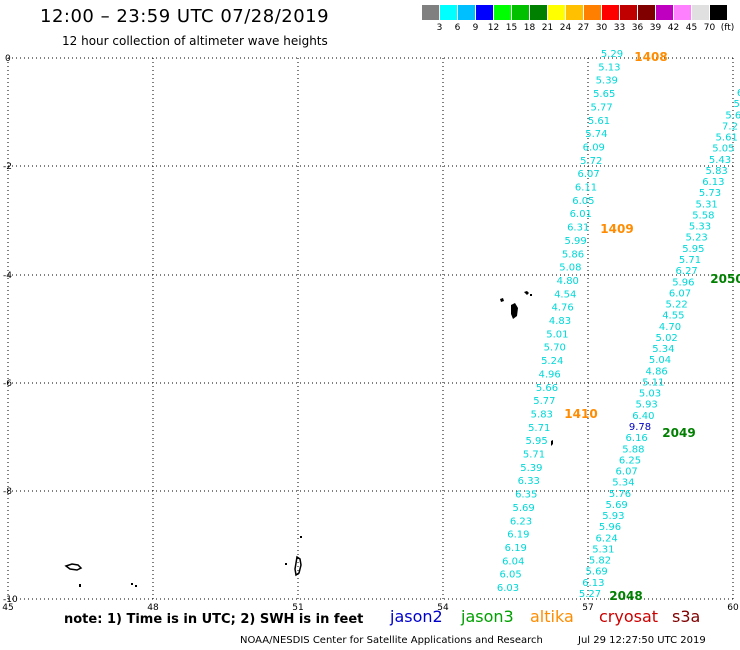 This screenshot has width=740, height=650. I want to click on lat-tick-label: -4, so click(7, 276).